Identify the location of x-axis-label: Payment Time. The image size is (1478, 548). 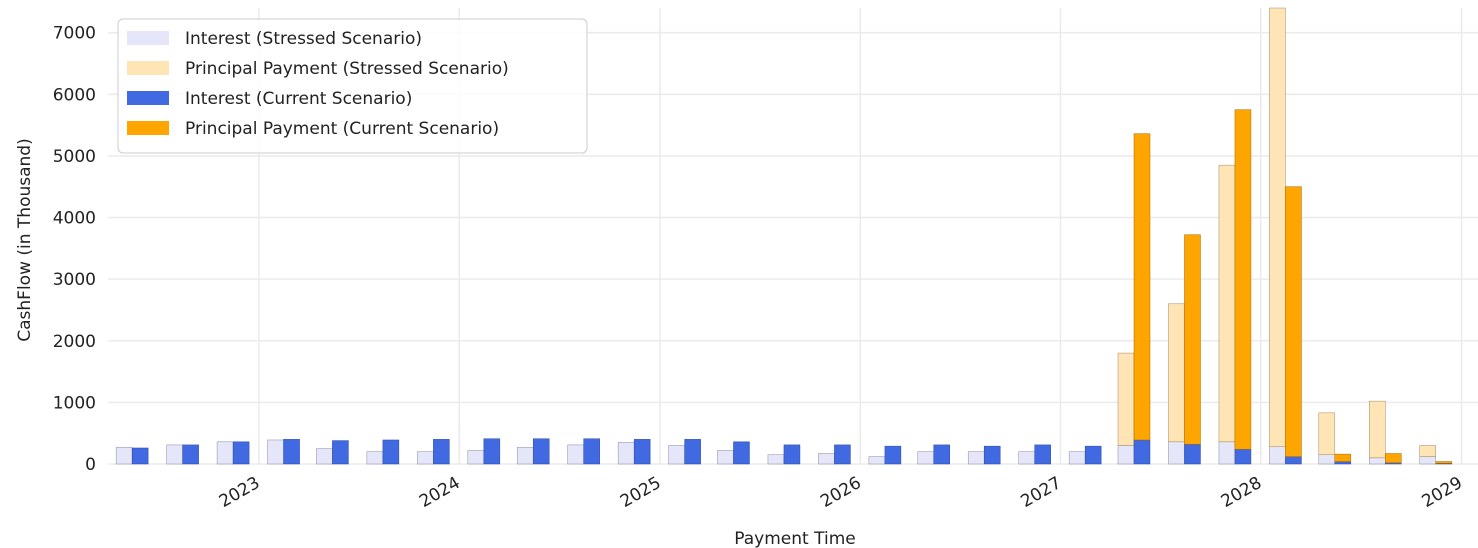
(794, 538).